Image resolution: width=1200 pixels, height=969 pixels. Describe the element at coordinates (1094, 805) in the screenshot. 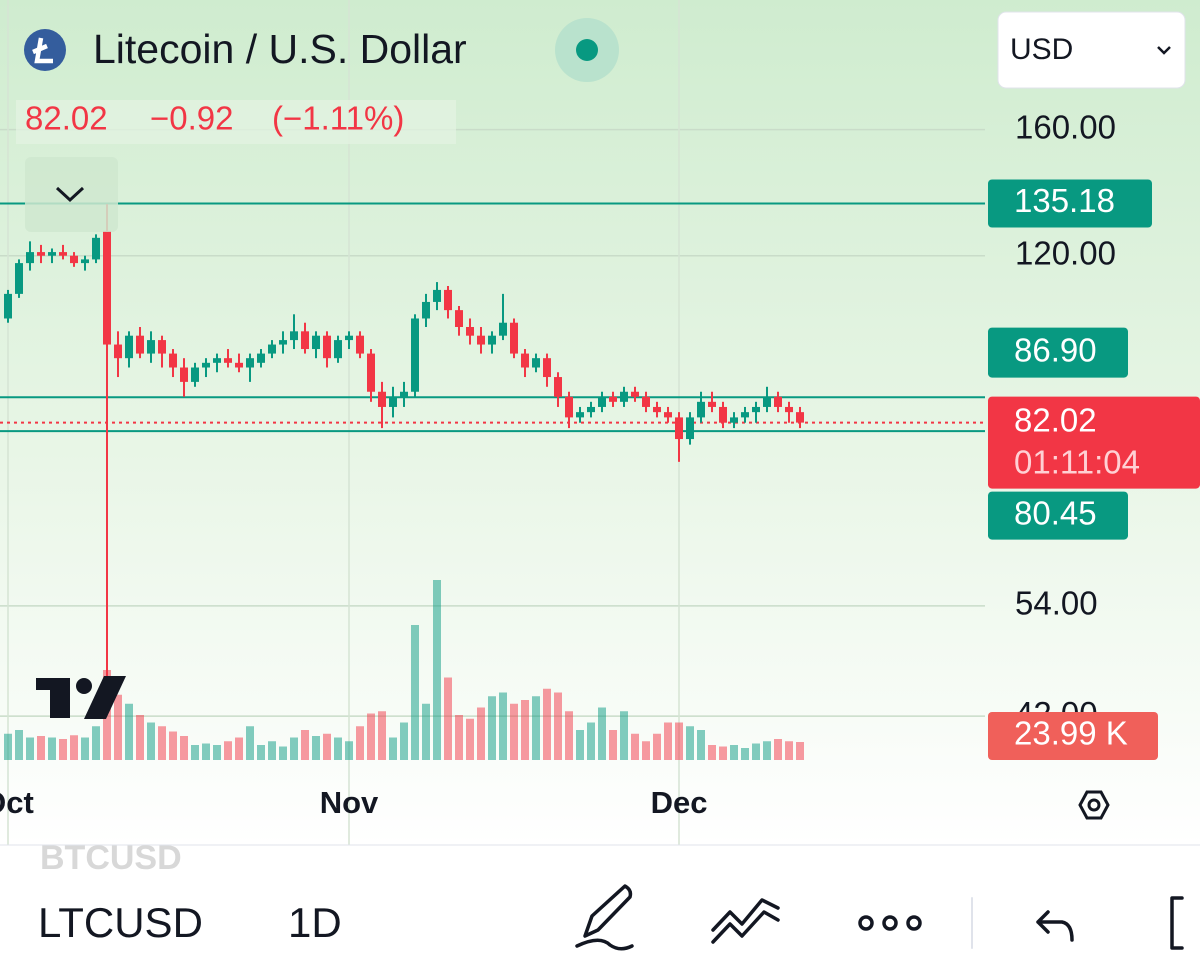

I see `settings-button` at that location.